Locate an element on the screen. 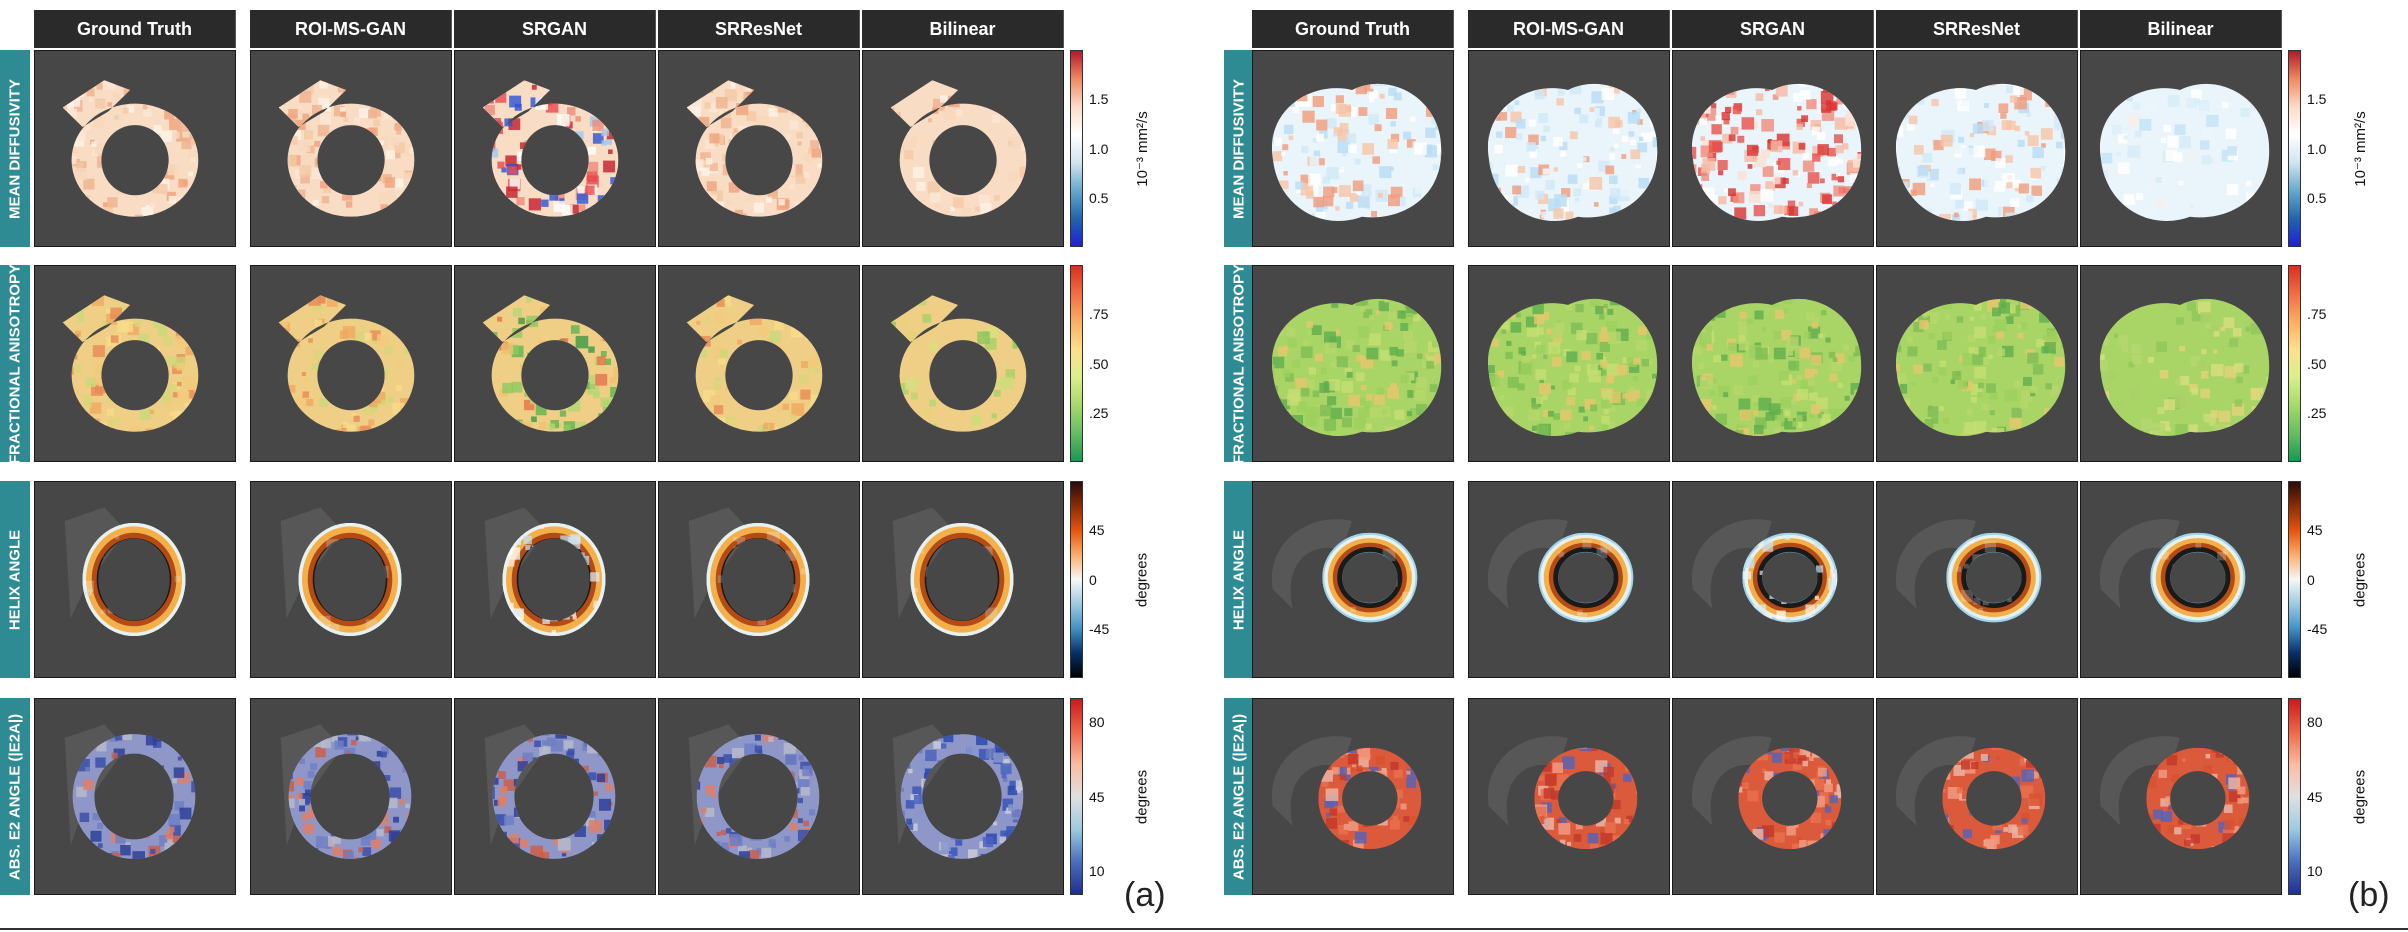  row-label-text: MEAN DIFFUSIVITY is located at coordinates (15, 148).